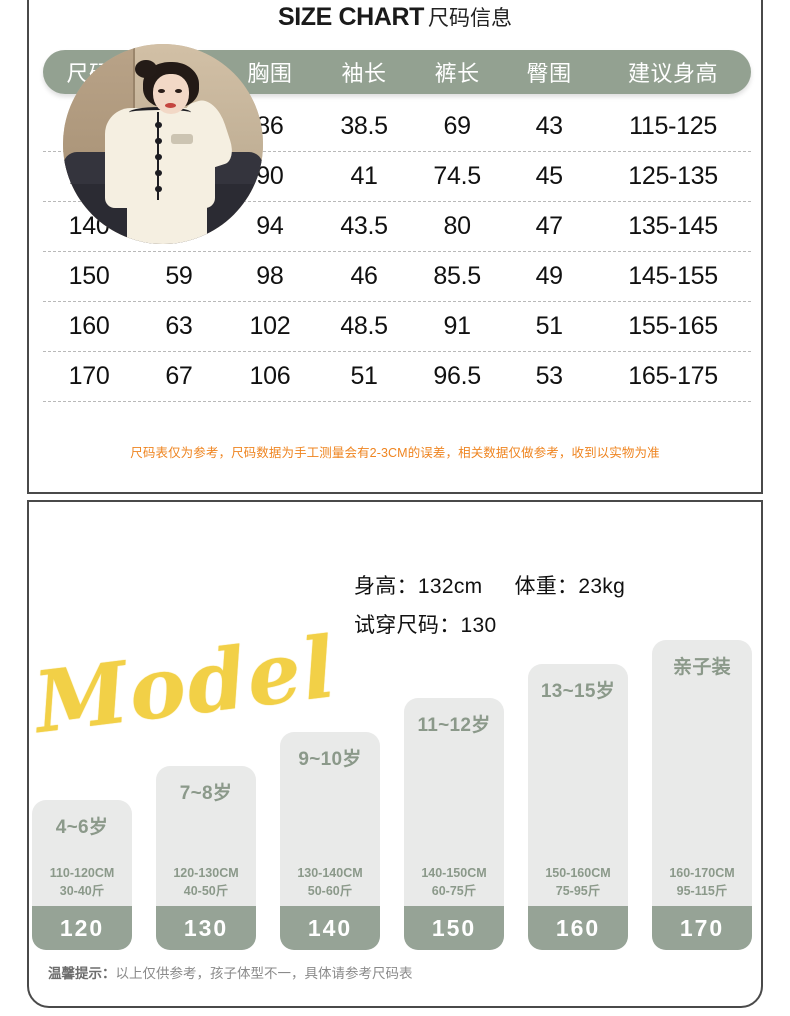  I want to click on page-title: SIZE CHART 尺码信息, so click(395, 17).